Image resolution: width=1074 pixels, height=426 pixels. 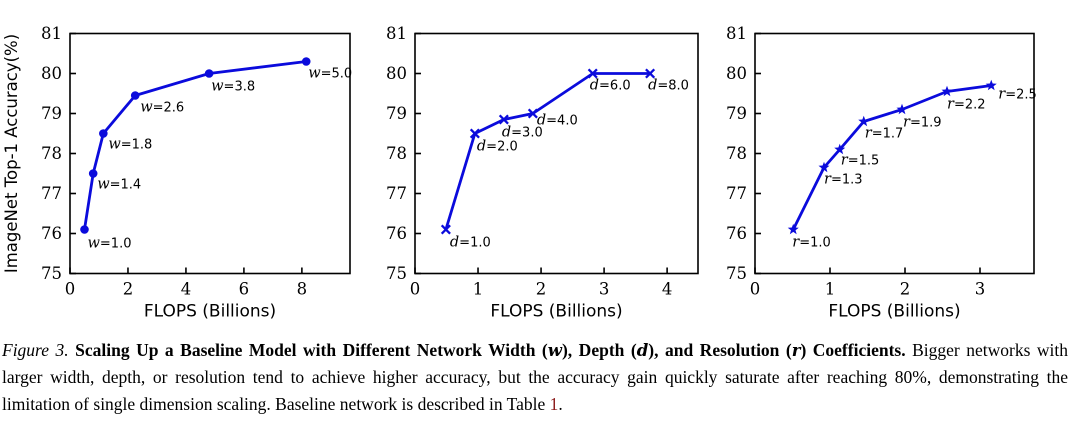 I want to click on x-tick-label: 6, so click(x=244, y=289).